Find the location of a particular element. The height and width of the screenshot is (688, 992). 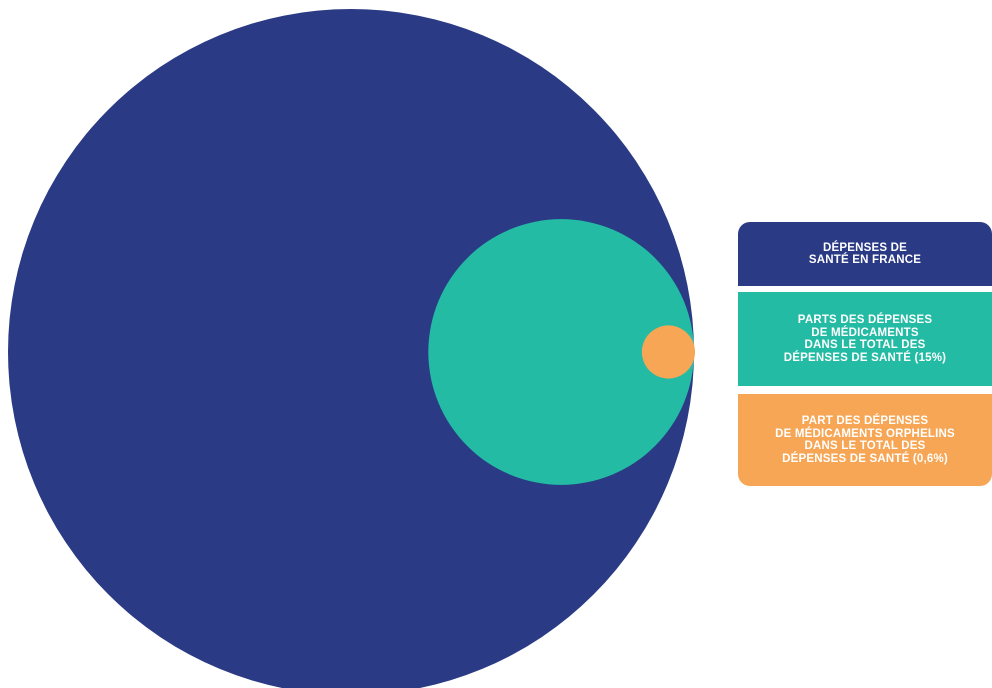

legend-item-total-health-spending: DÉPENSES DE SANTÉ EN FRANCE is located at coordinates (865, 254).